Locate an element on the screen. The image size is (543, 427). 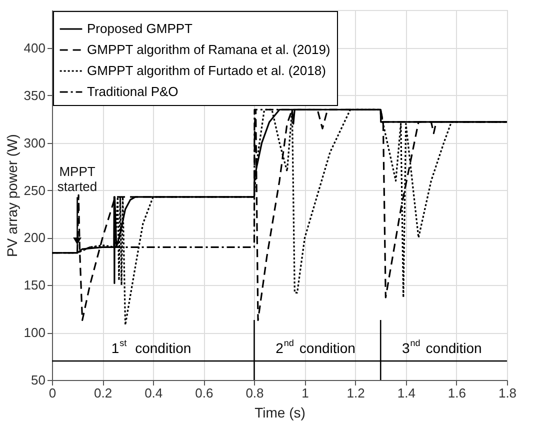
x-axis-title: Time (s) is located at coordinates (280, 412).